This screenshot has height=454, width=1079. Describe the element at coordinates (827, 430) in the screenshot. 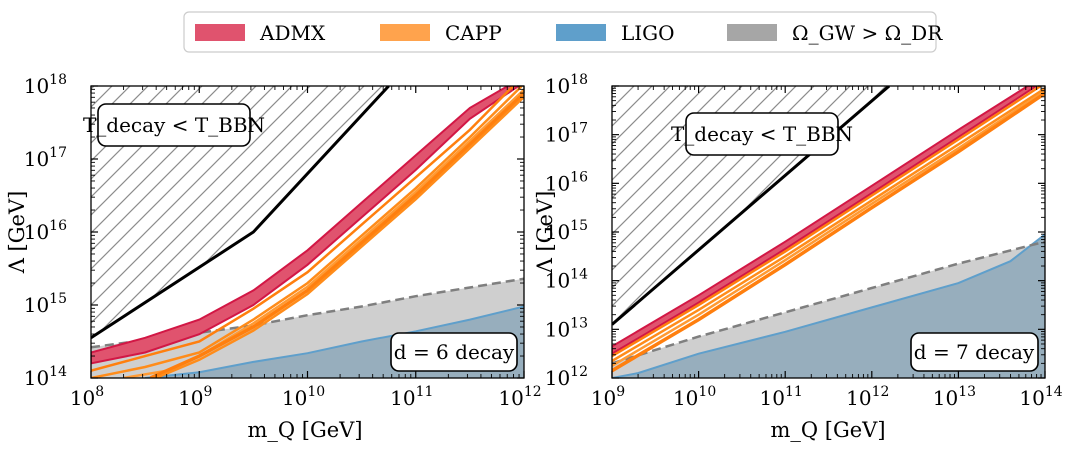

I see `right-x-axis-label: m_Q [GeV]` at that location.